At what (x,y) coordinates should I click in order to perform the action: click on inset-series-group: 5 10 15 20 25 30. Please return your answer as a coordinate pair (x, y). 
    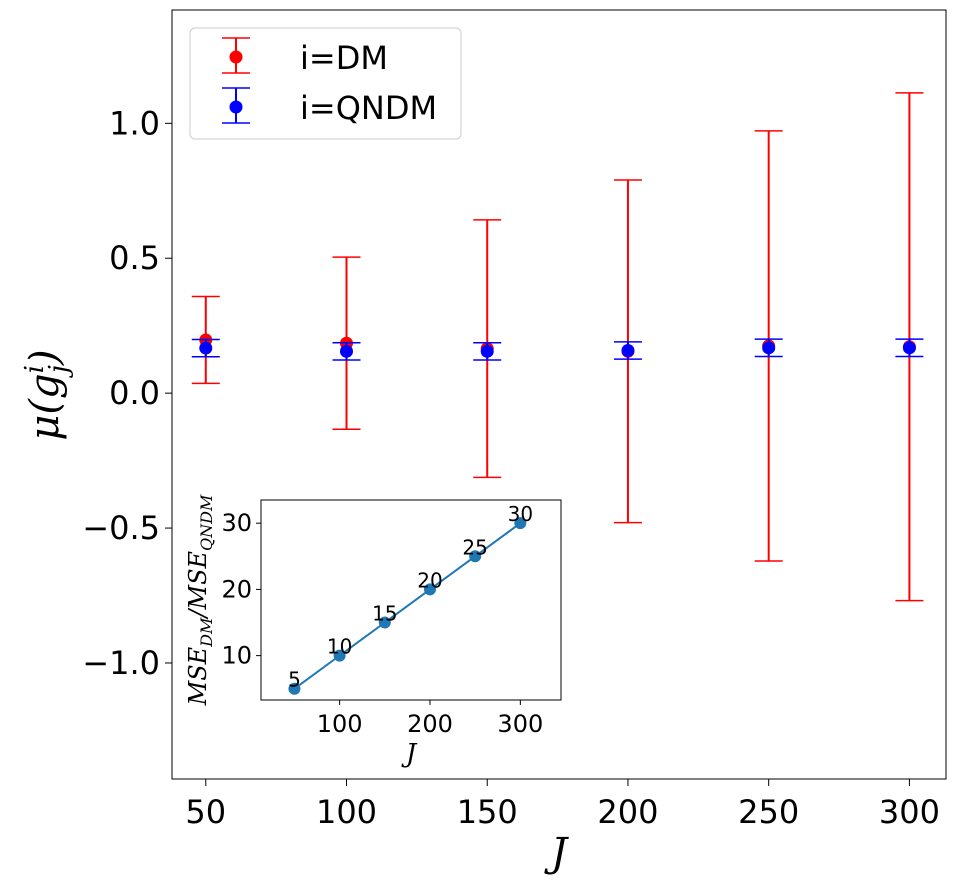
    Looking at the image, I should click on (410, 598).